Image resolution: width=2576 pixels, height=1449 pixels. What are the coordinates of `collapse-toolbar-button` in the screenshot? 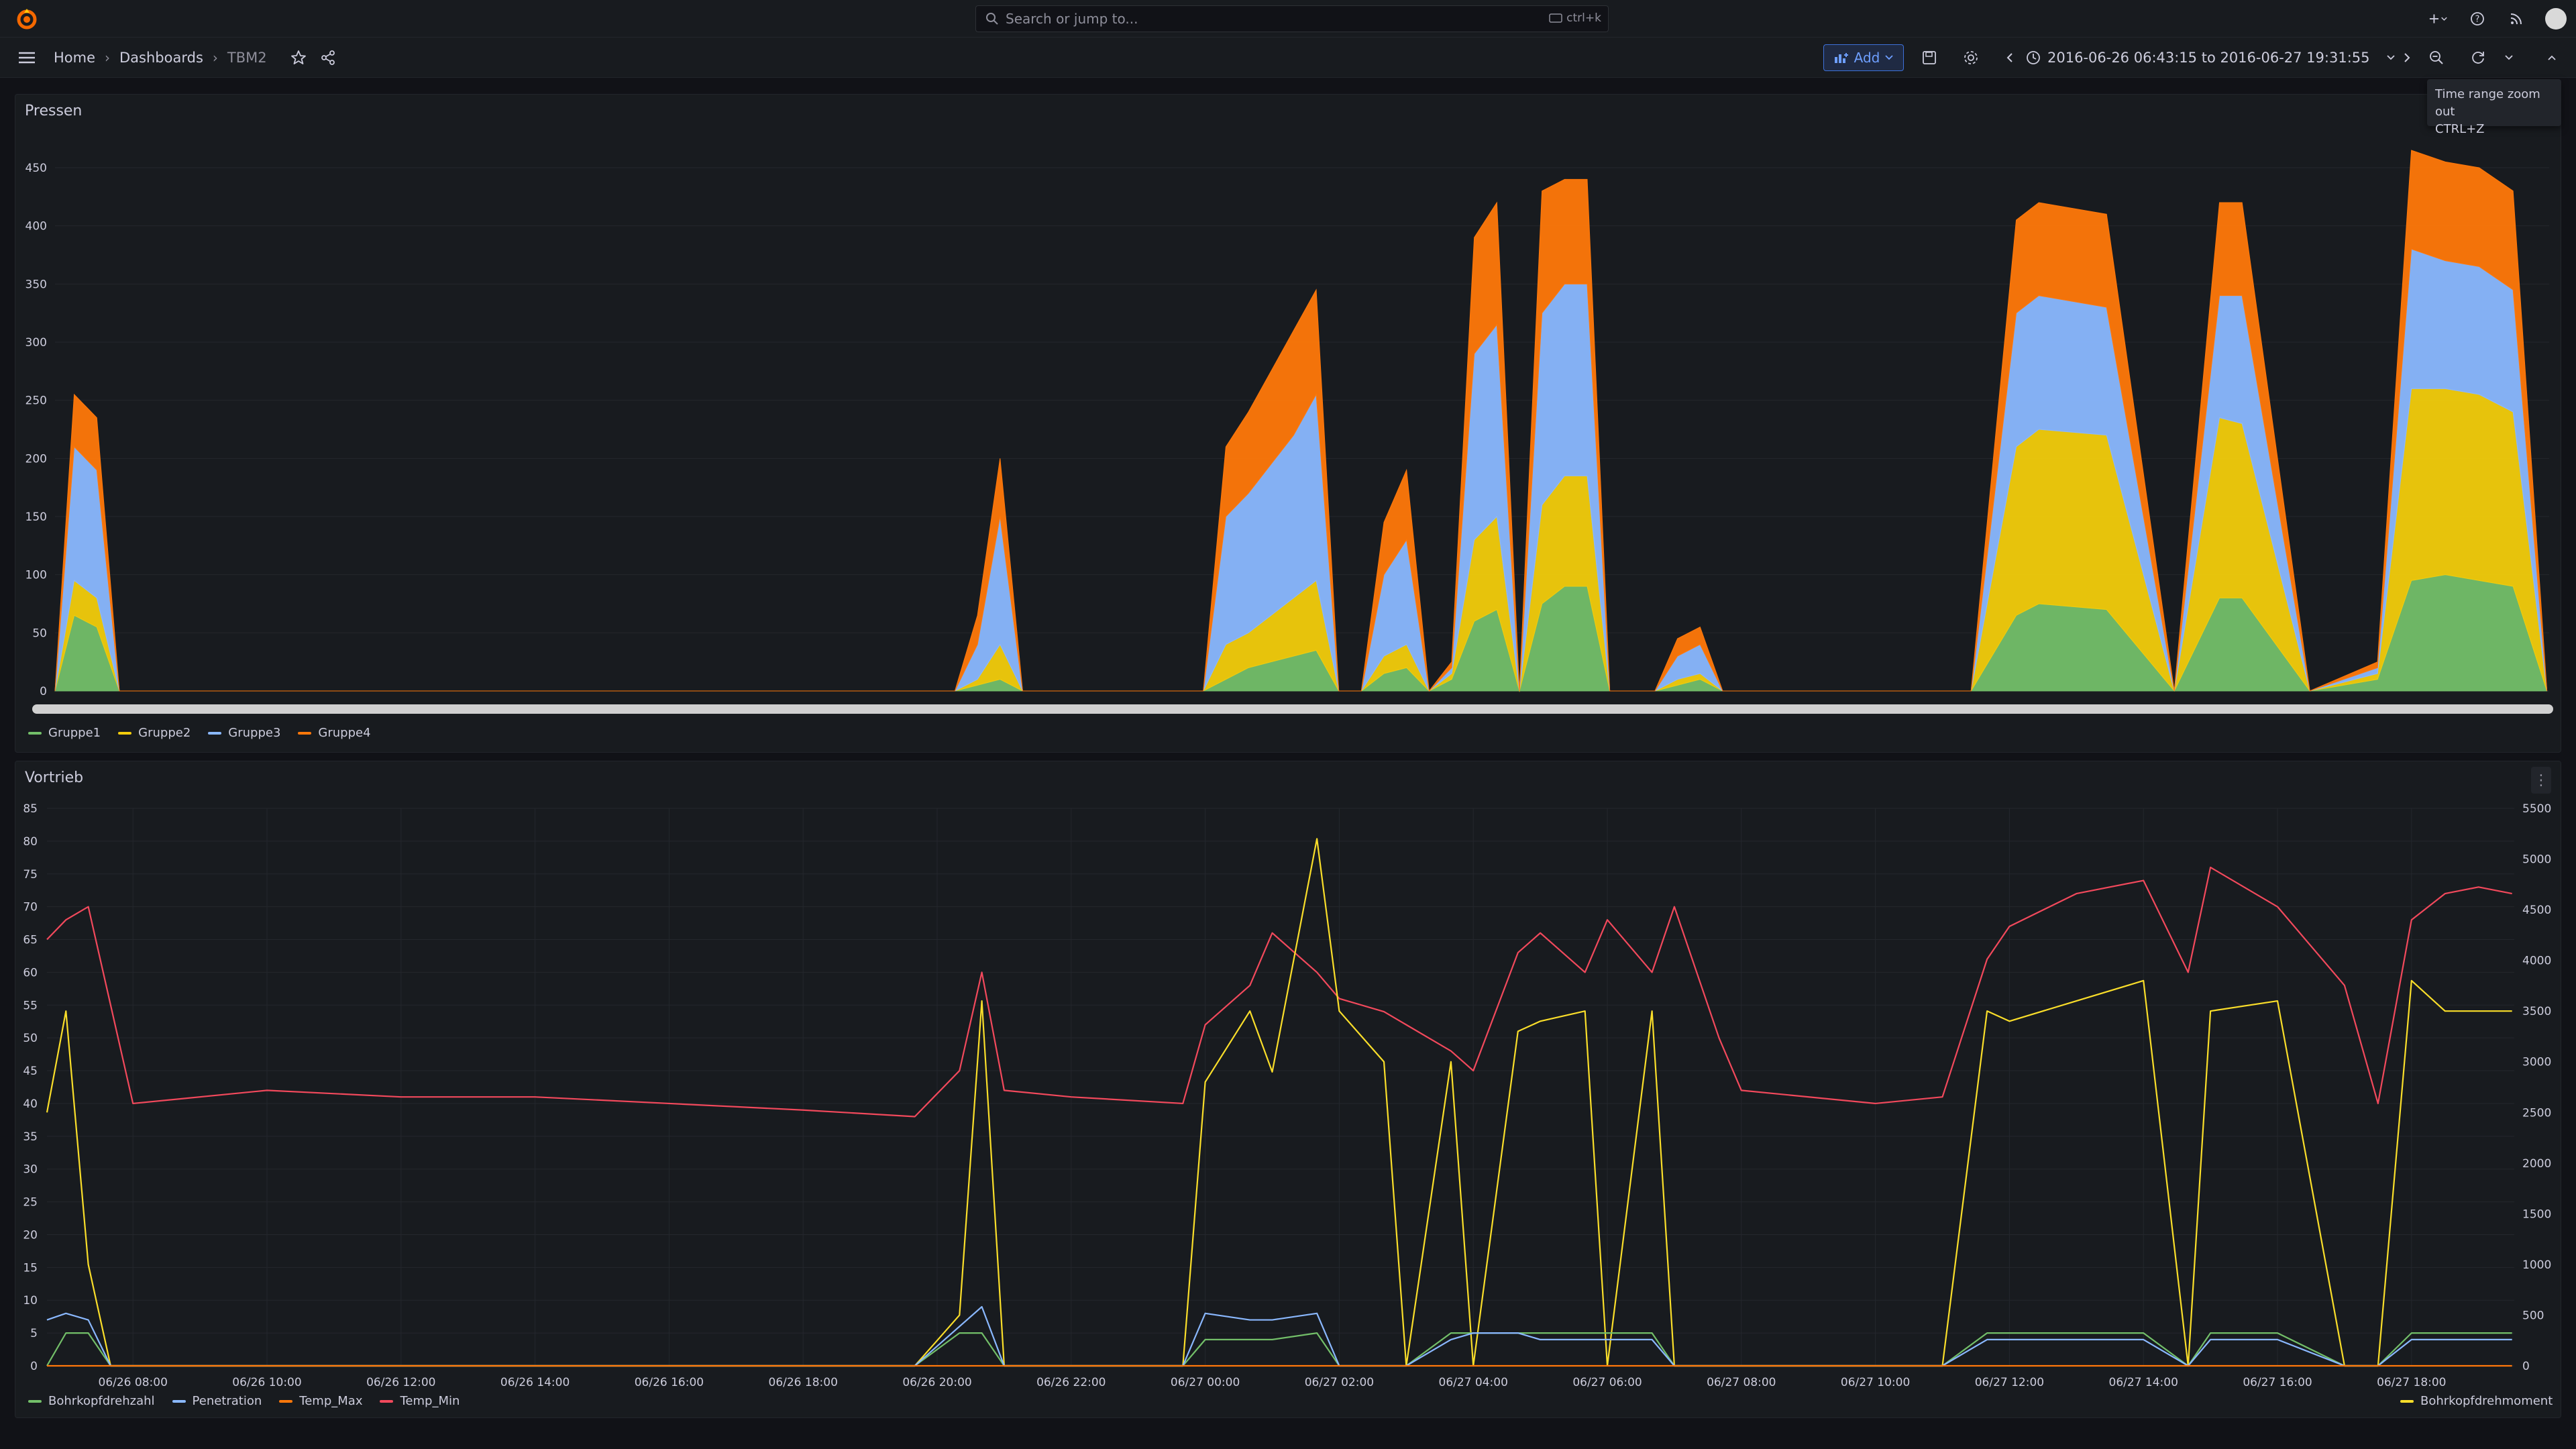 It's located at (2552, 57).